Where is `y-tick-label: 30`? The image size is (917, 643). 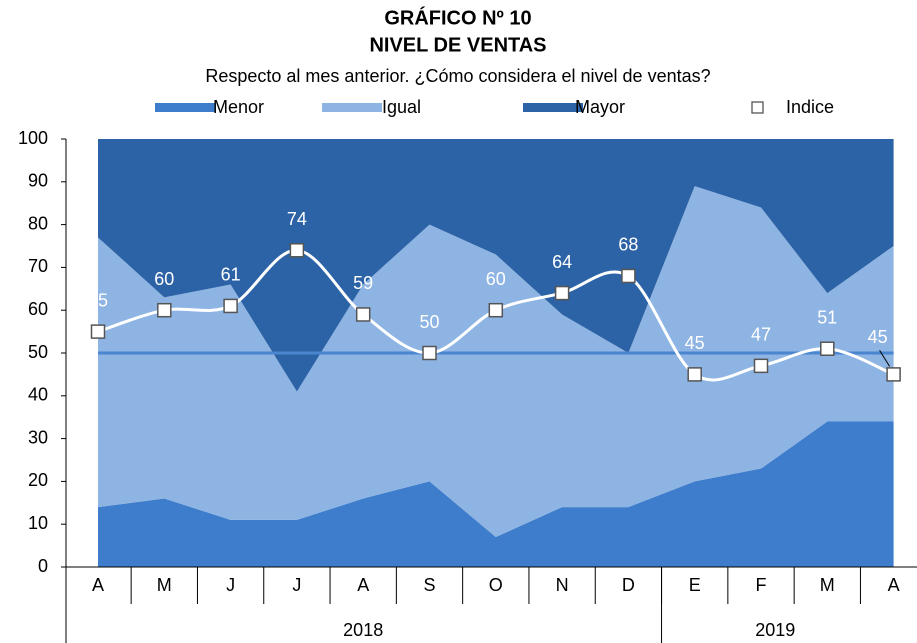
y-tick-label: 30 is located at coordinates (38, 437).